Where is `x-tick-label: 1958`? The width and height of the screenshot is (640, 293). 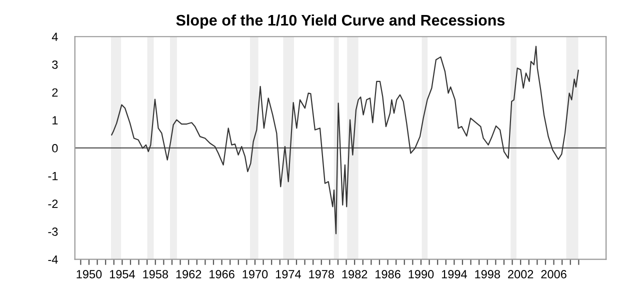 x-tick-label: 1958 is located at coordinates (155, 274).